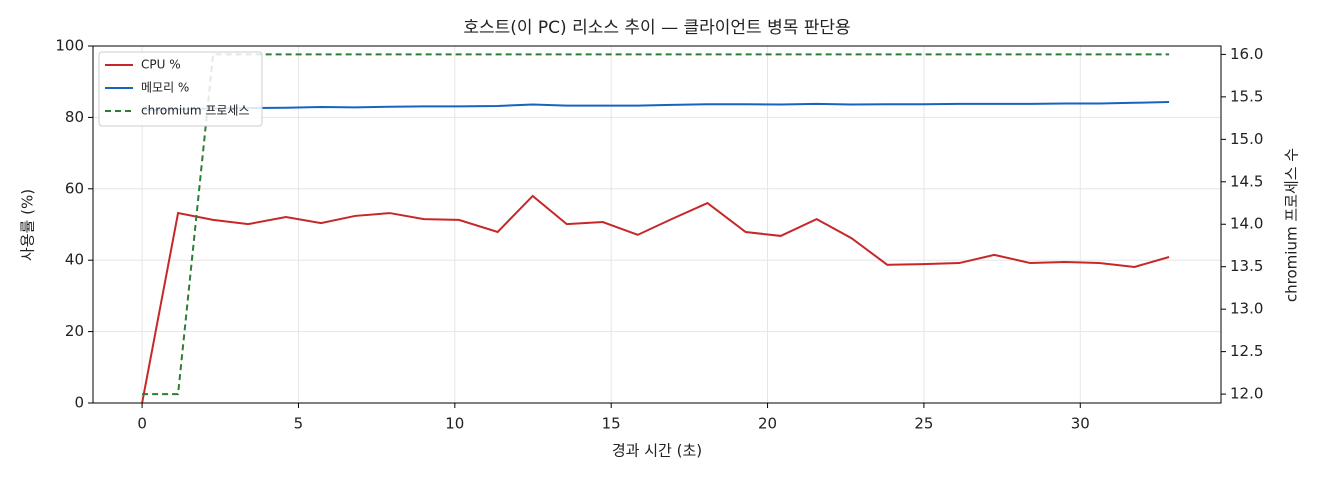  I want to click on y-axis-label: 사용률 (%), so click(28, 225).